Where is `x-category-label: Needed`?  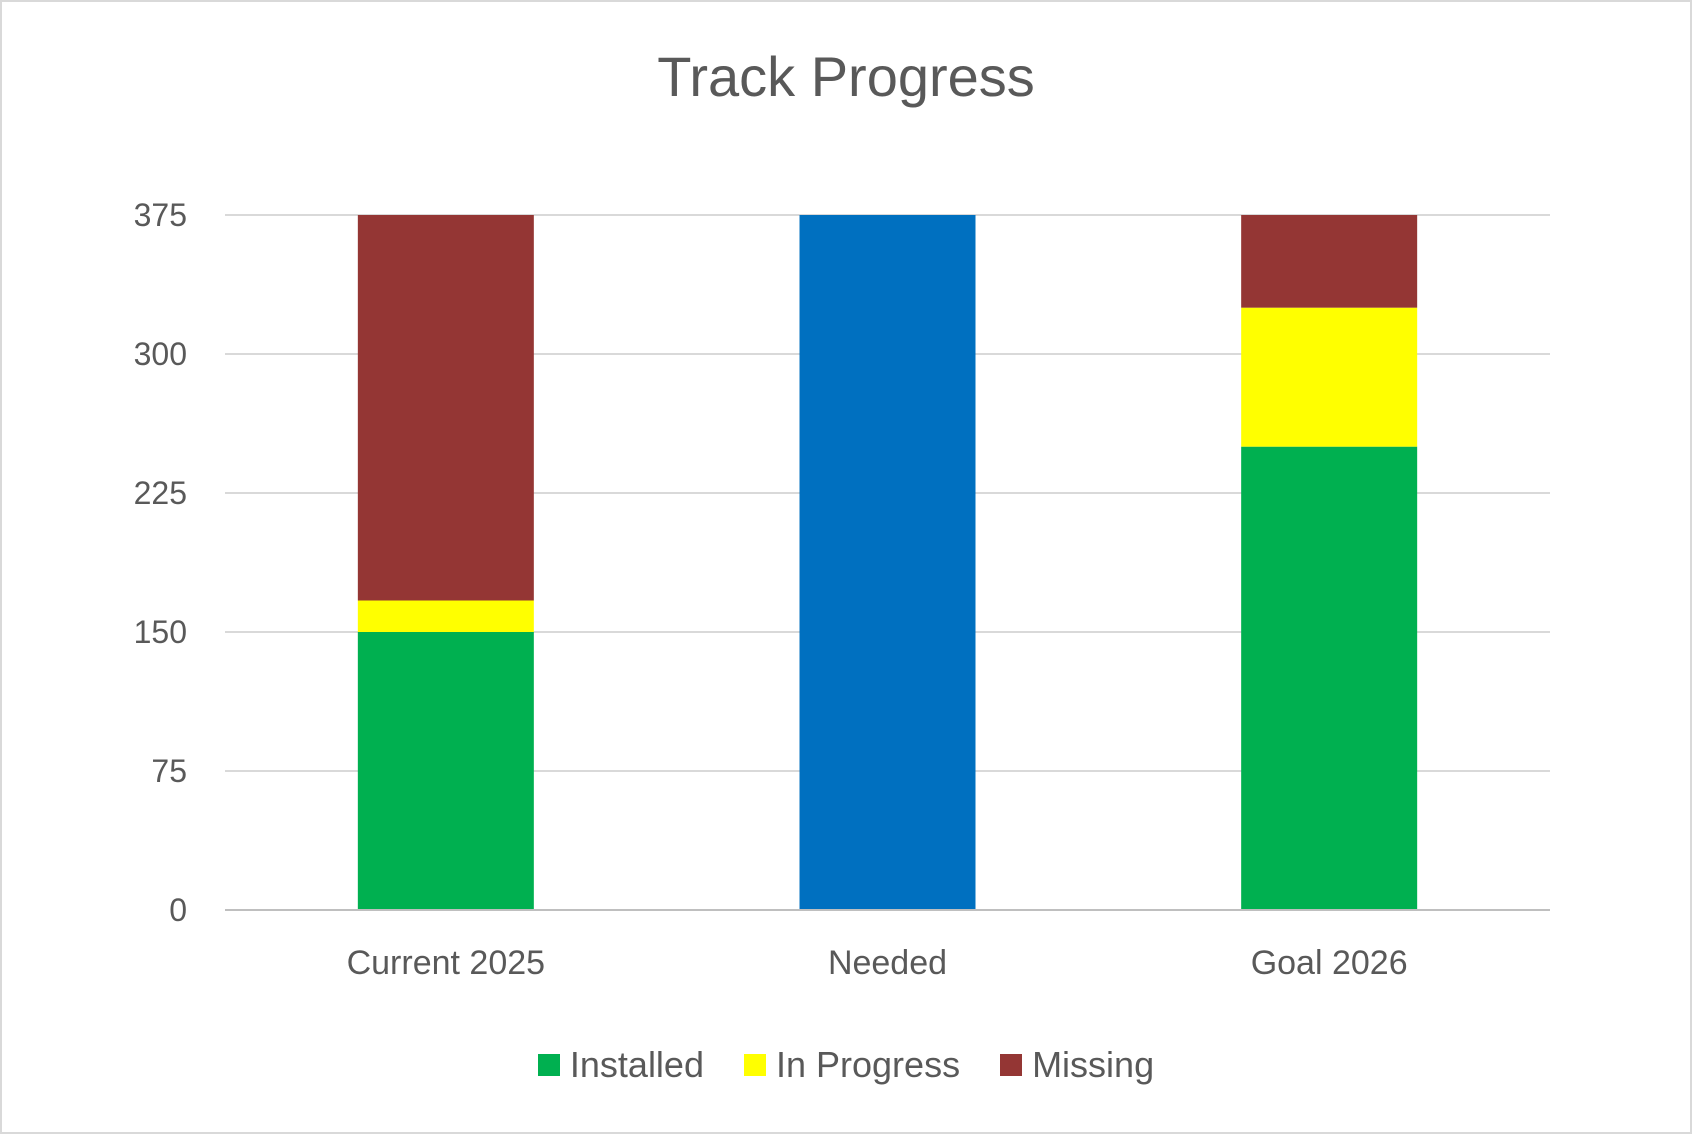 x-category-label: Needed is located at coordinates (887, 963).